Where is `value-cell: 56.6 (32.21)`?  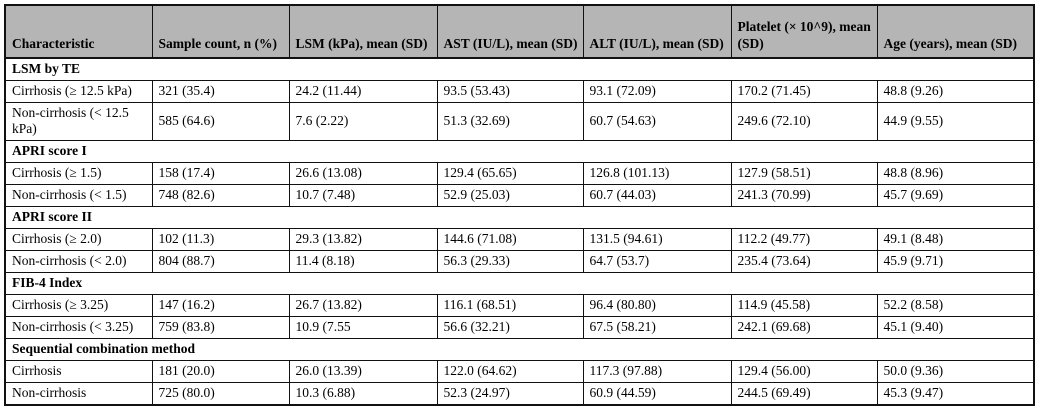
value-cell: 56.6 (32.21) is located at coordinates (510, 327).